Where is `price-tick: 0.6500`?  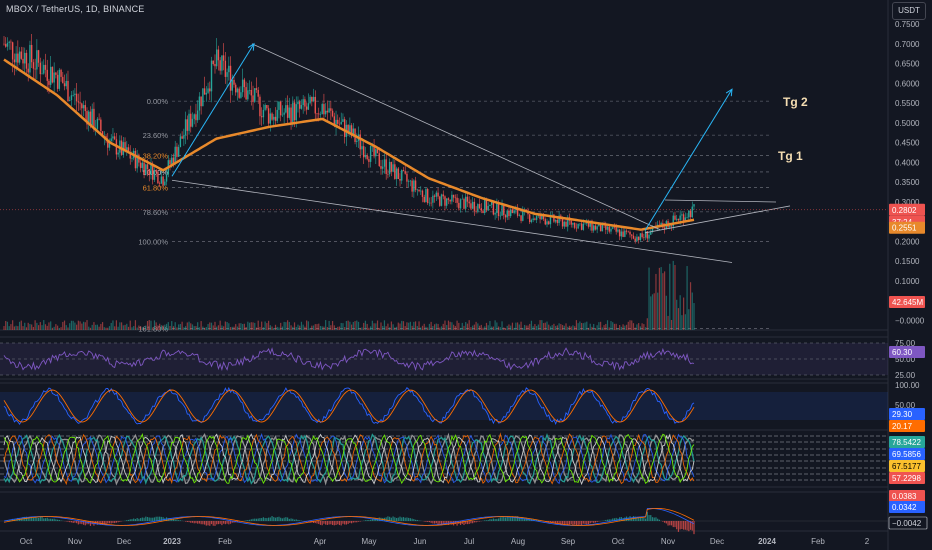
price-tick: 0.6500 is located at coordinates (907, 64).